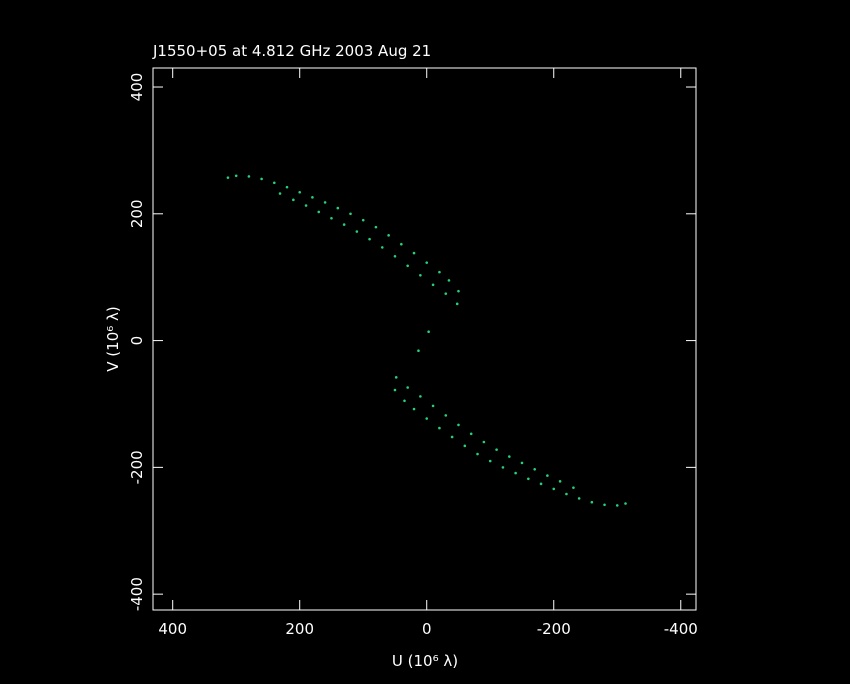  I want to click on x-tick-label: 200, so click(299, 629).